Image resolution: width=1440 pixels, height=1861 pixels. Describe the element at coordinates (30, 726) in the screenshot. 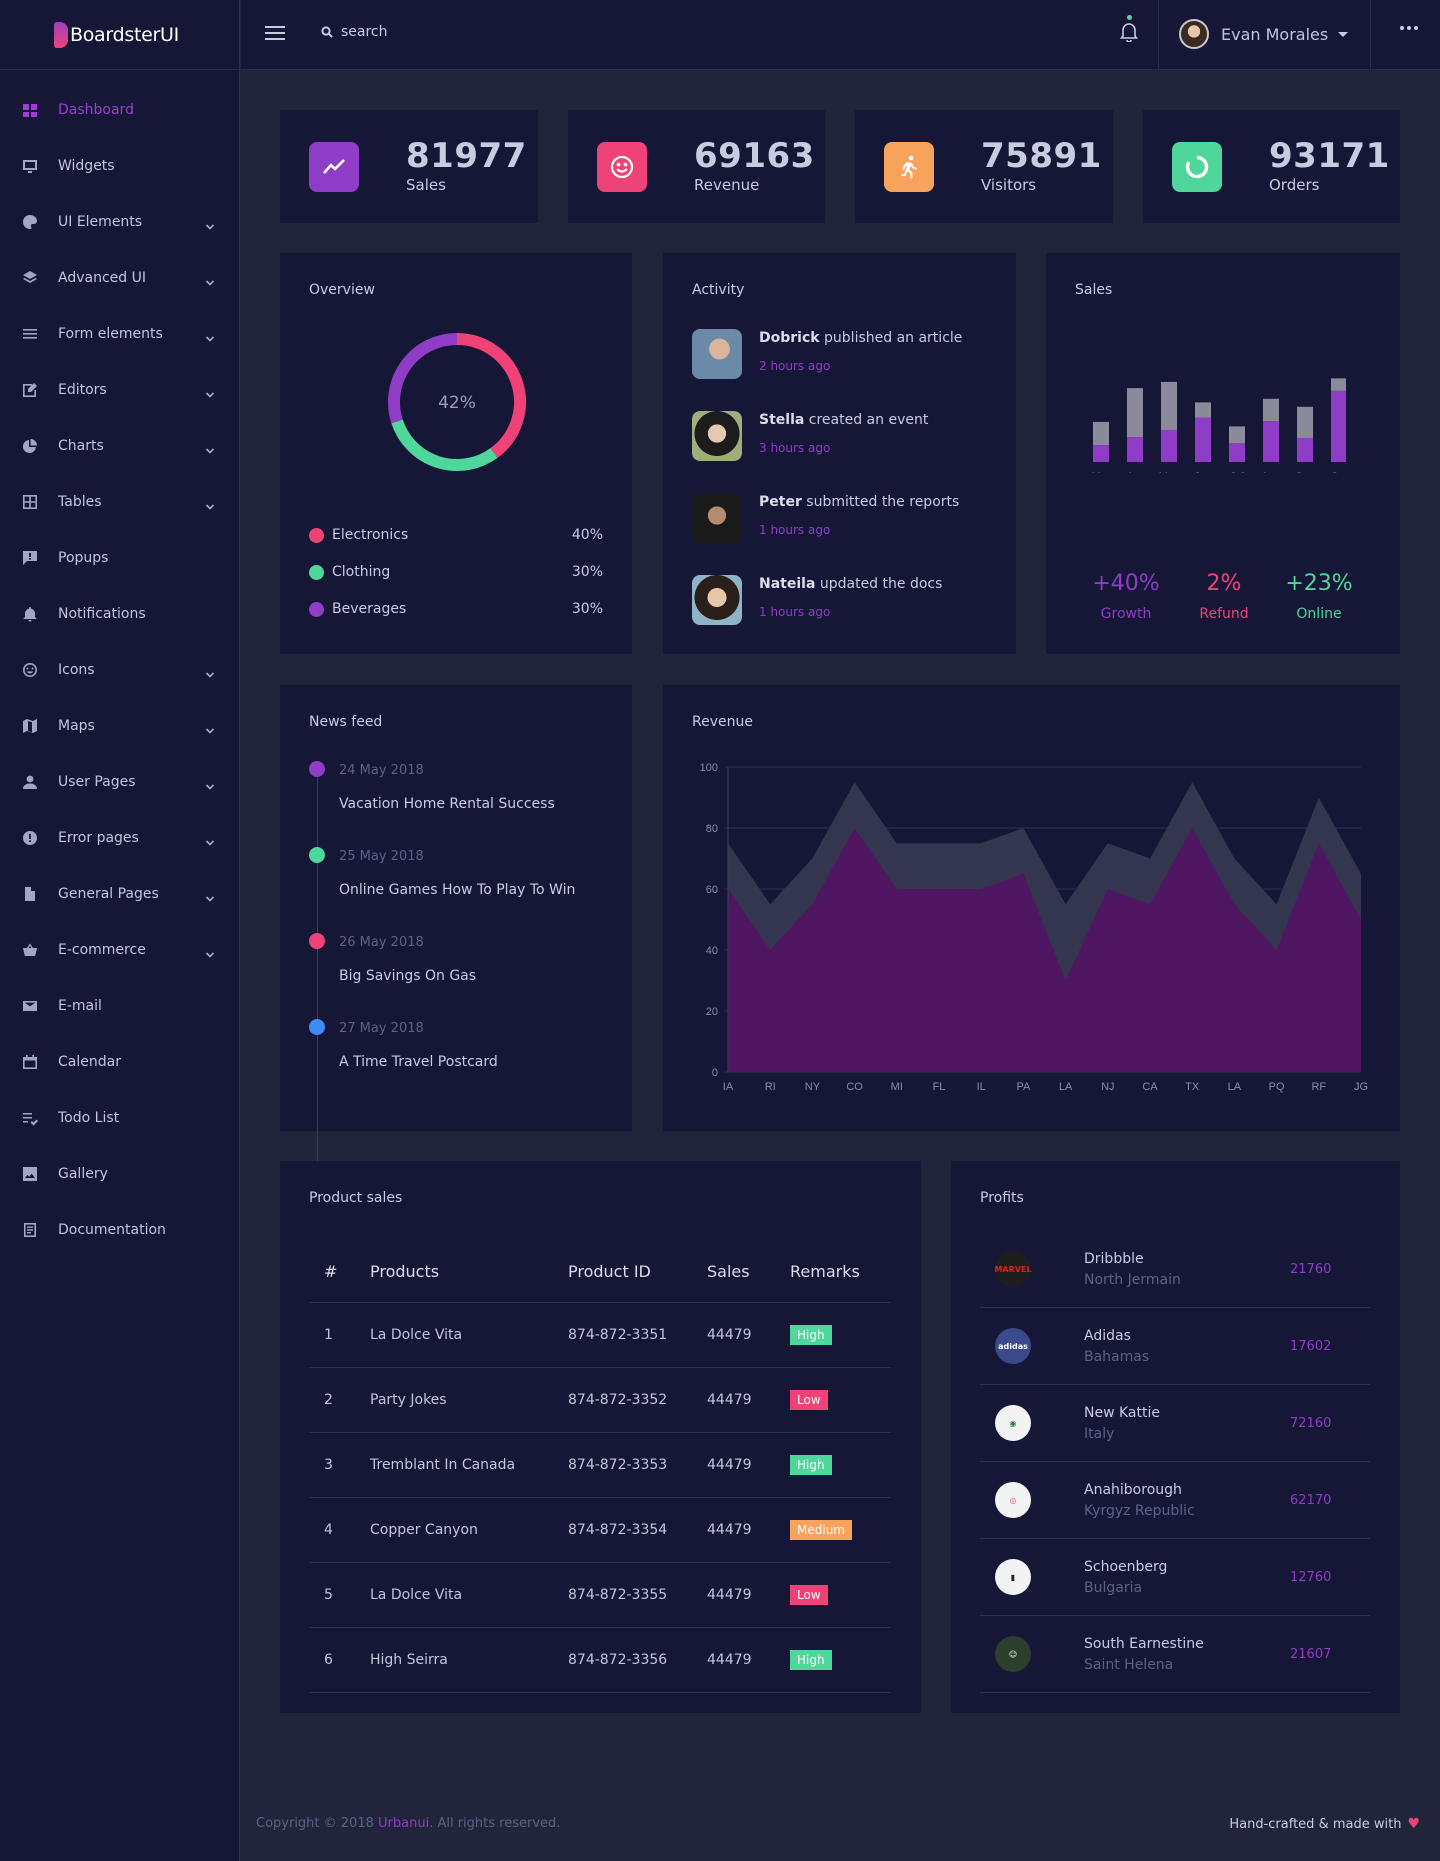

I see `map-icon` at that location.